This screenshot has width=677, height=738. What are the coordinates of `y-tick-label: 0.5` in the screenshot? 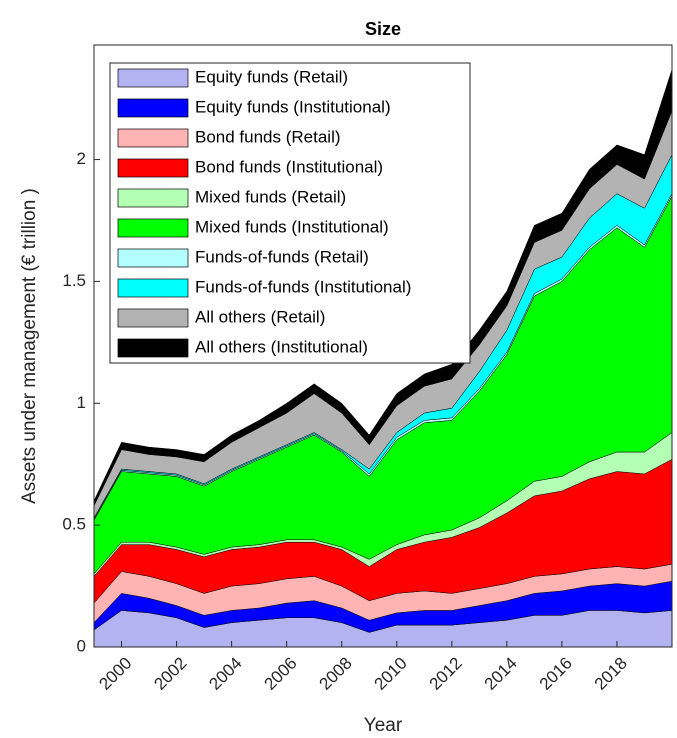 It's located at (74, 524).